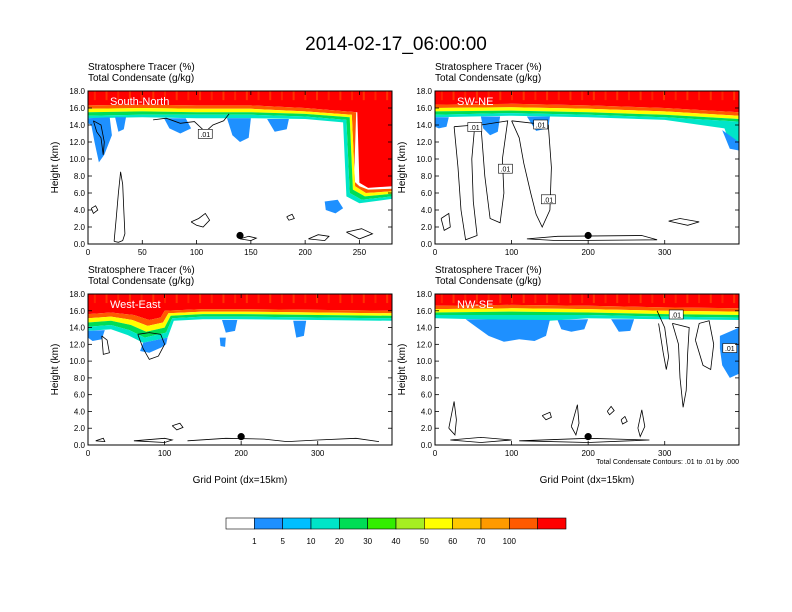  I want to click on y-tick-label: 2.0, so click(80, 227).